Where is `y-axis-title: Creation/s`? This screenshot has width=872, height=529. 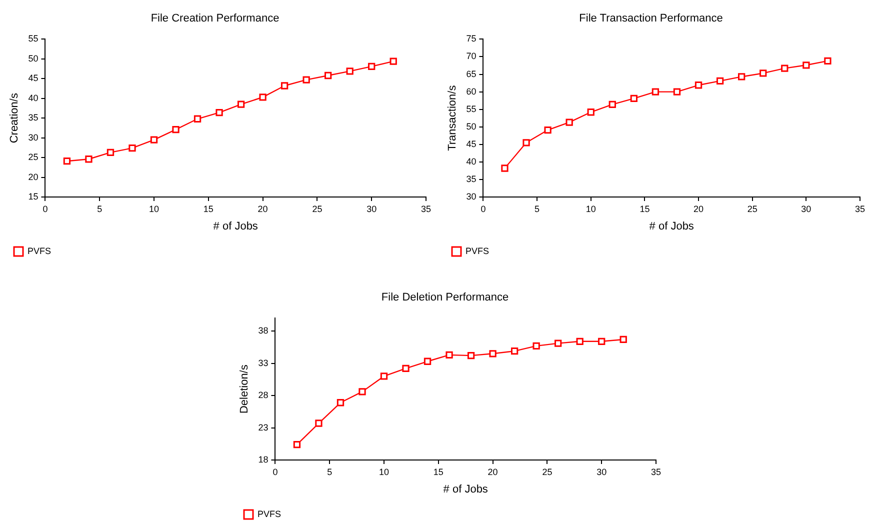
y-axis-title: Creation/s is located at coordinates (14, 118).